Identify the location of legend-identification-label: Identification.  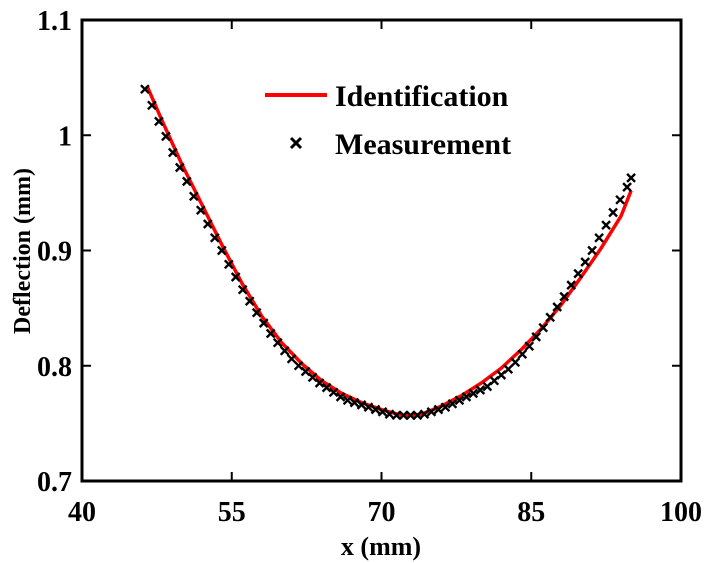
(422, 96).